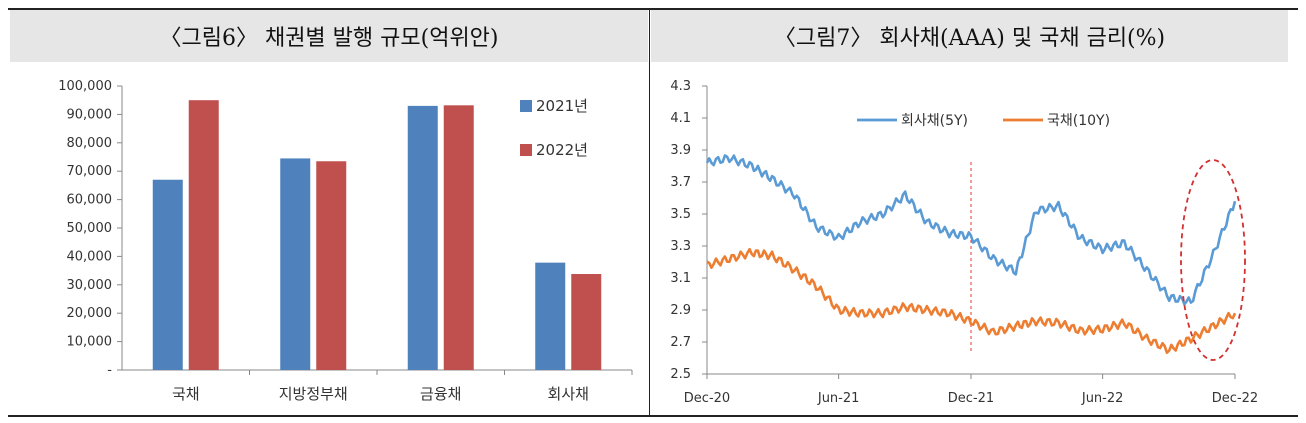 This screenshot has width=1306, height=423. I want to click on x-category-label: 지방정부채, so click(313, 394).